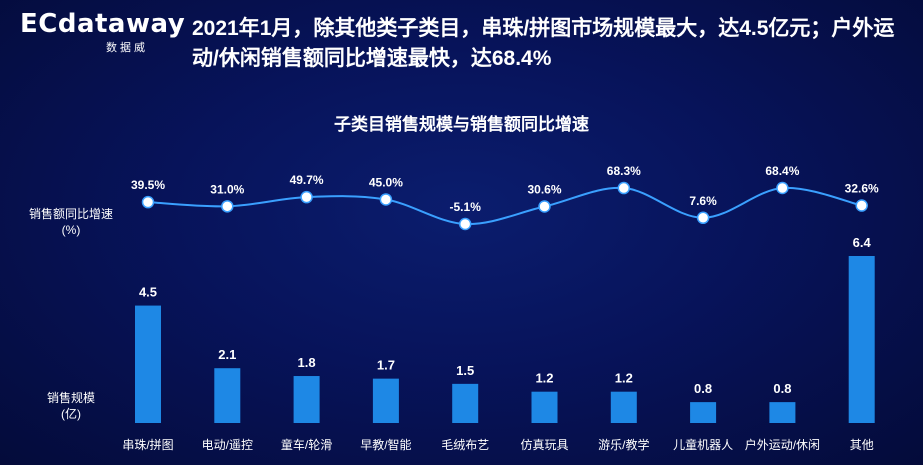  What do you see at coordinates (703, 201) in the screenshot?
I see `growth-value-label: 7.6%` at bounding box center [703, 201].